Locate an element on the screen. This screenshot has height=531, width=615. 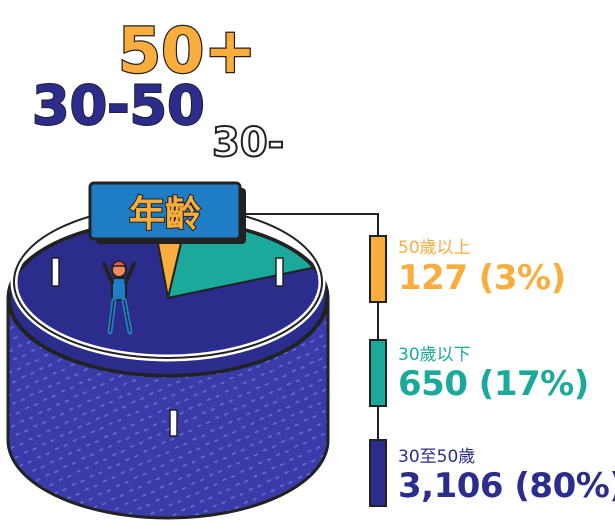
legend-bars is located at coordinates (378, 371).